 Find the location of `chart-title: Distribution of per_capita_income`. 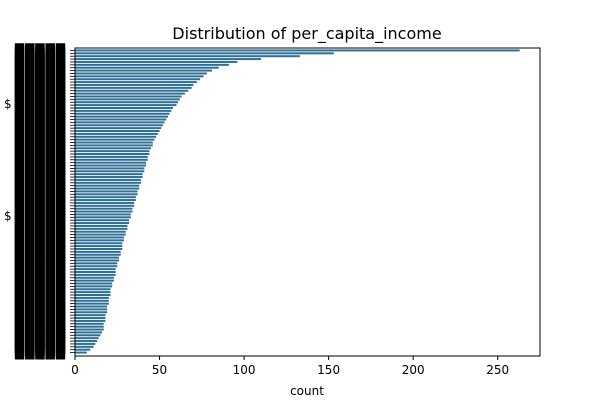

chart-title: Distribution of per_capita_income is located at coordinates (306, 34).